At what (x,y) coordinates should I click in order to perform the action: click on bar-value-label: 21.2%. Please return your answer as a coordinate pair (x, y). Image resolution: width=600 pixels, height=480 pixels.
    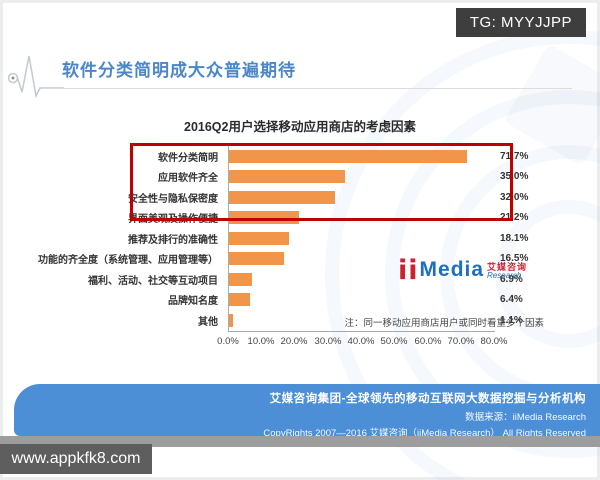
    Looking at the image, I should click on (514, 218).